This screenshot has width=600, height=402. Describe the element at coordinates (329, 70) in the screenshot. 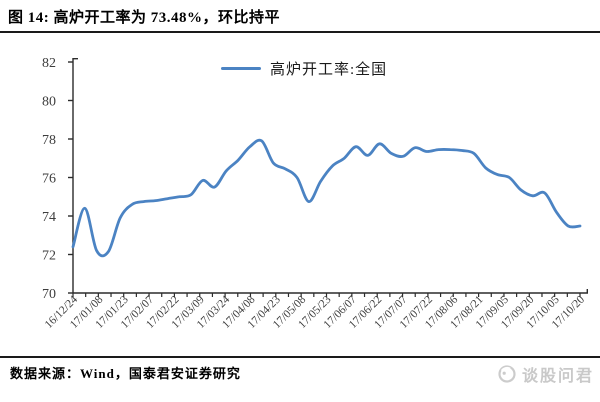

I see `legend-series-label: 高炉开工率:全国` at that location.